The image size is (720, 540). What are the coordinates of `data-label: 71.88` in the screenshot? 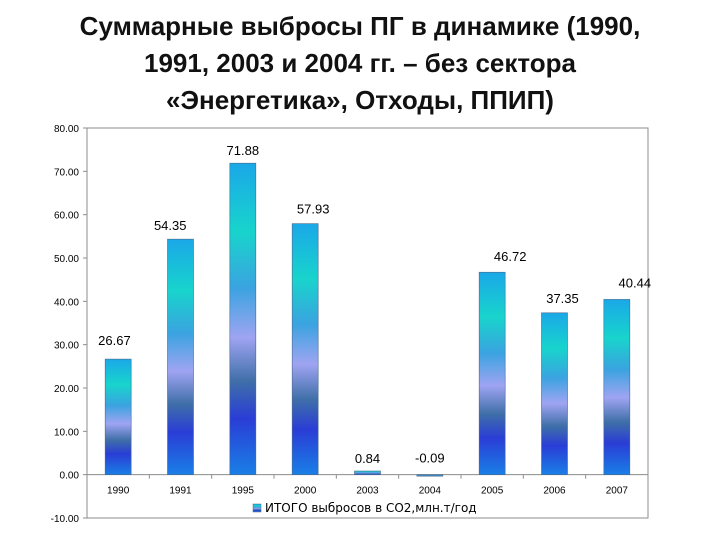 It's located at (243, 150).